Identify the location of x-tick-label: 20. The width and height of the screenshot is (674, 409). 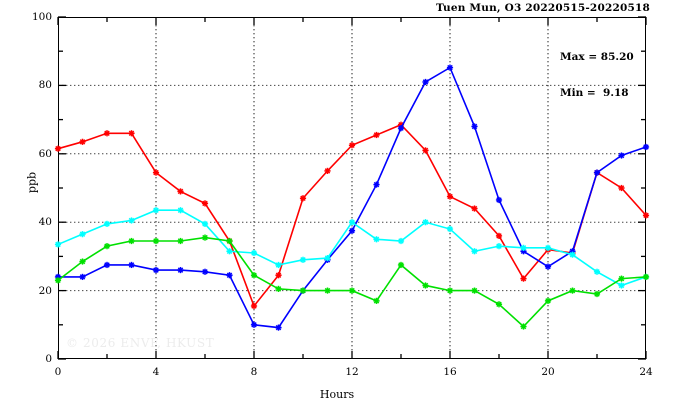
(548, 372).